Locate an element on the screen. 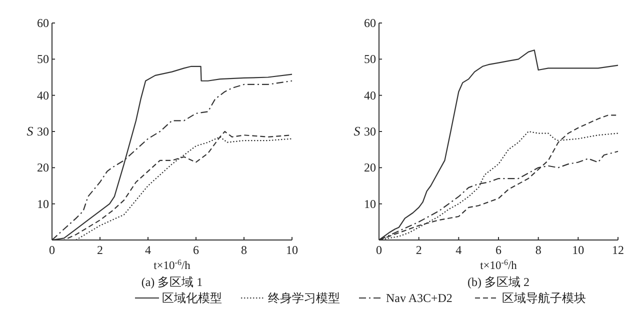 This screenshot has width=641, height=321. x-tick-label: 12 is located at coordinates (618, 250).